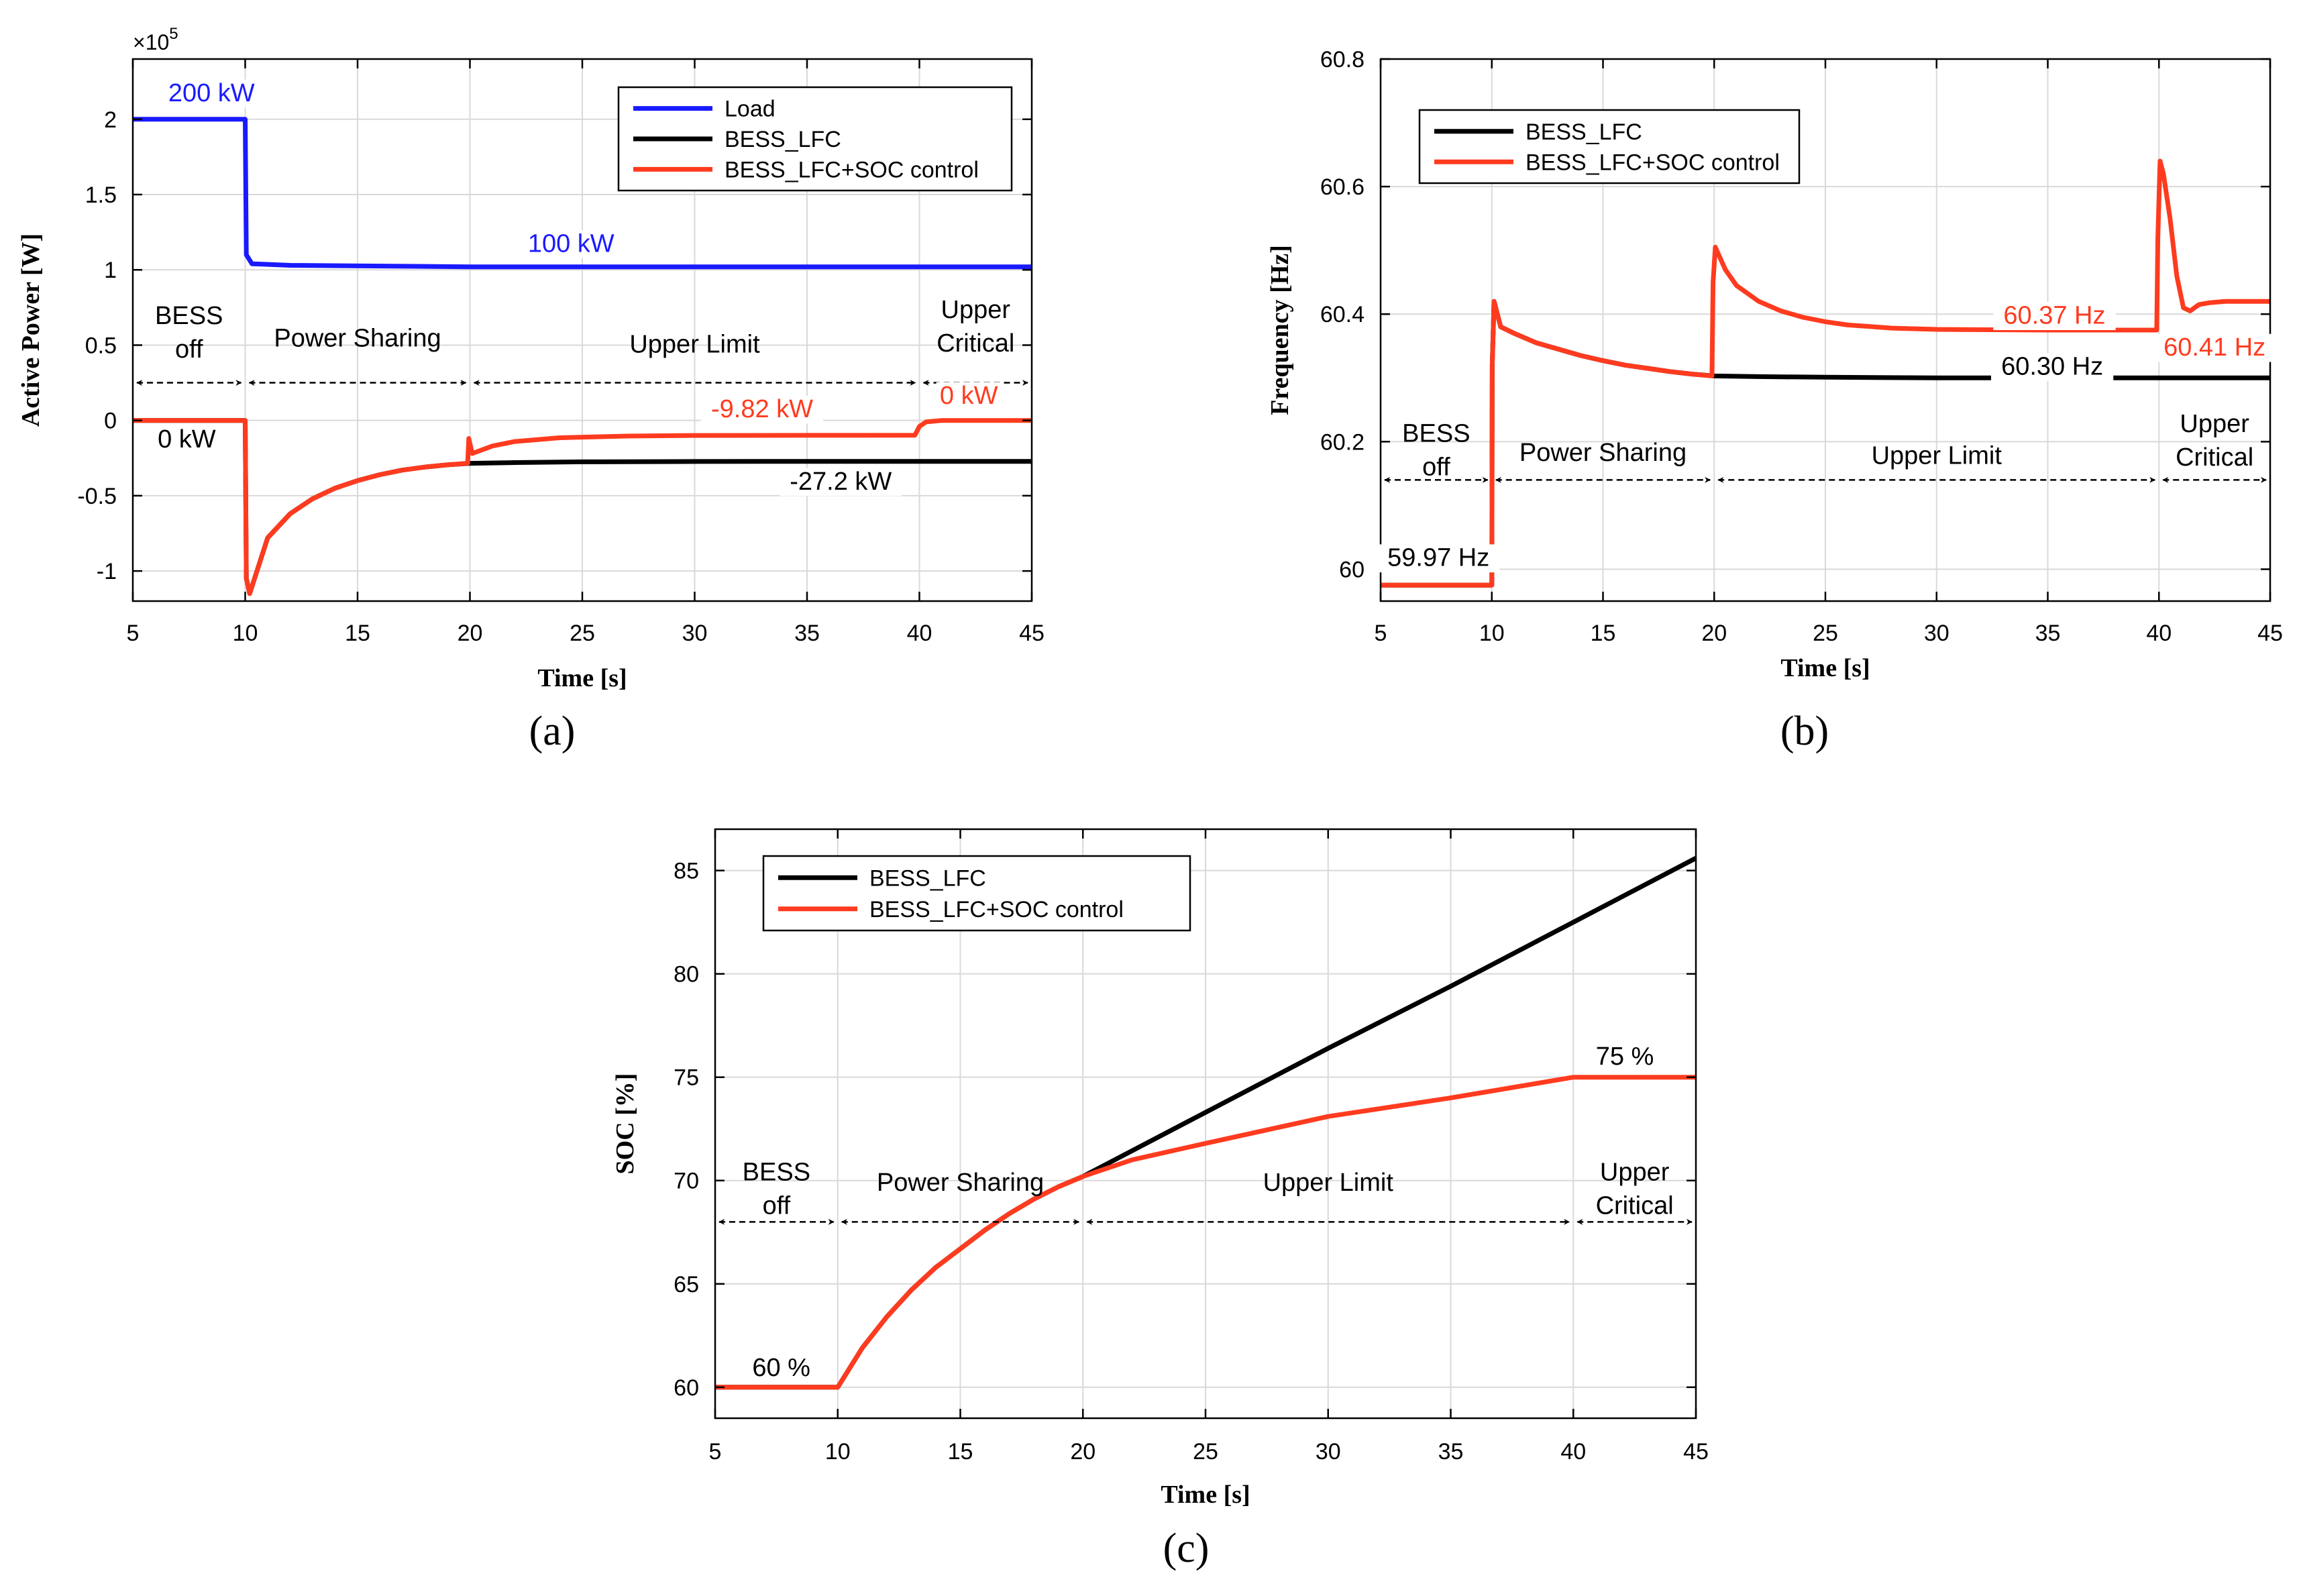  Describe the element at coordinates (107, 571) in the screenshot. I see `y-tick-label: -1` at that location.